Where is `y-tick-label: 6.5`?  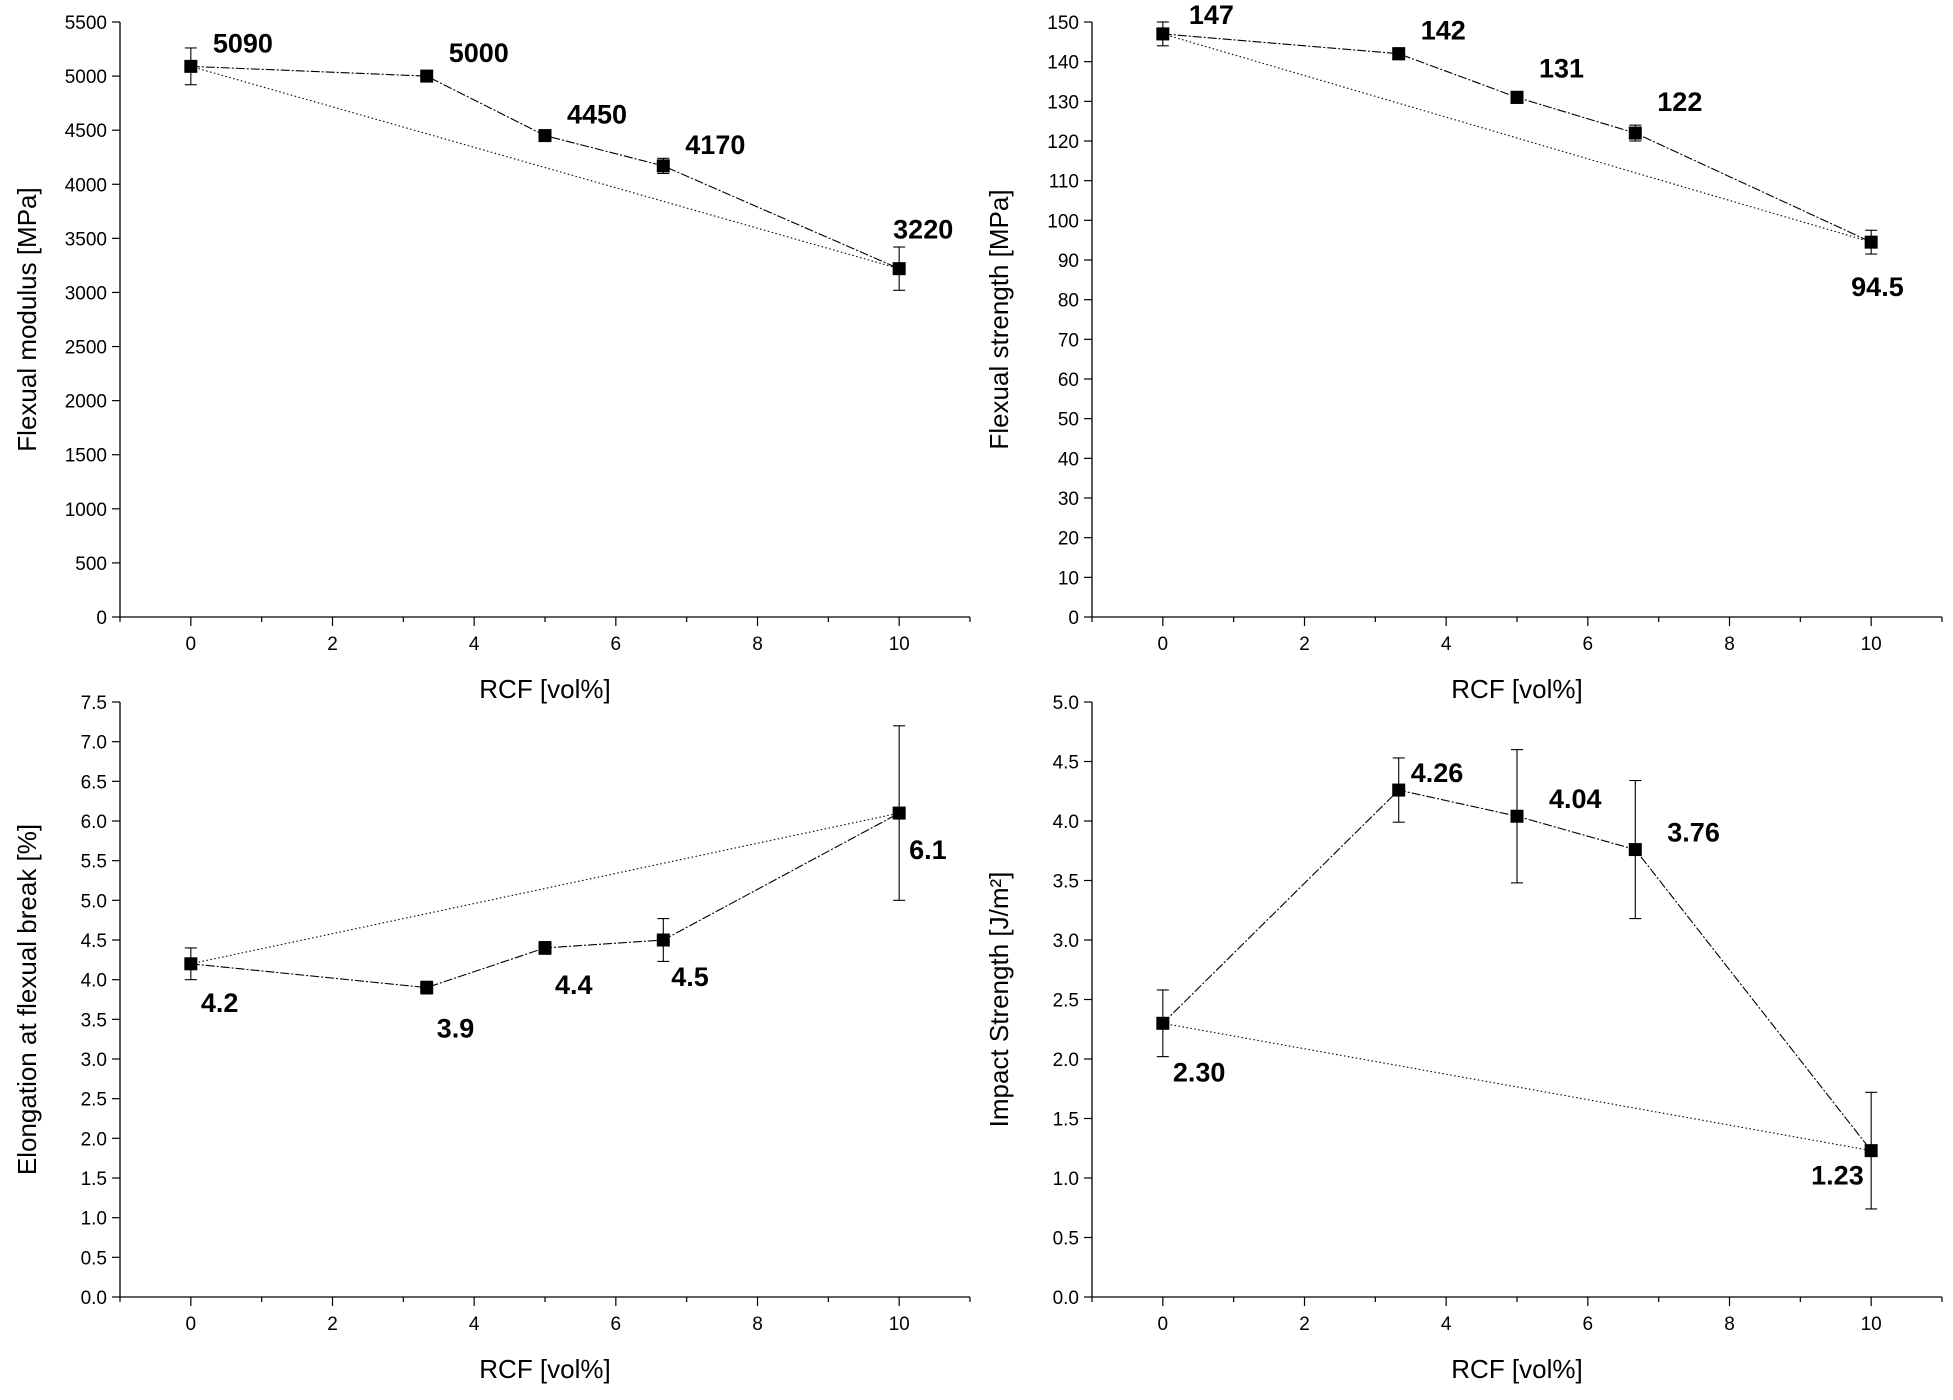
y-tick-label: 6.5 is located at coordinates (94, 782).